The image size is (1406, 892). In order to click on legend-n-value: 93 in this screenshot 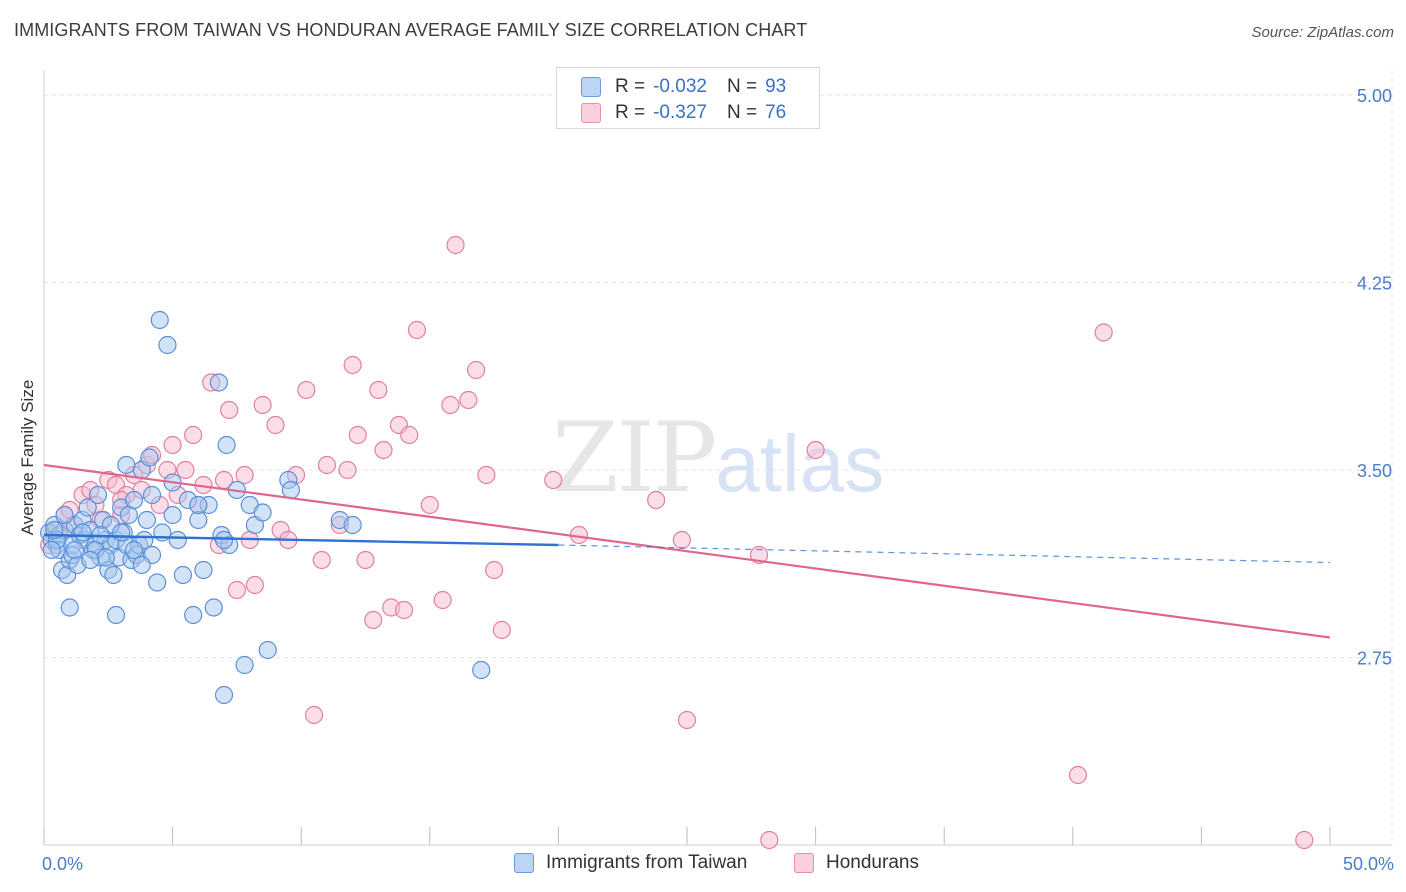, I will do `click(776, 86)`.